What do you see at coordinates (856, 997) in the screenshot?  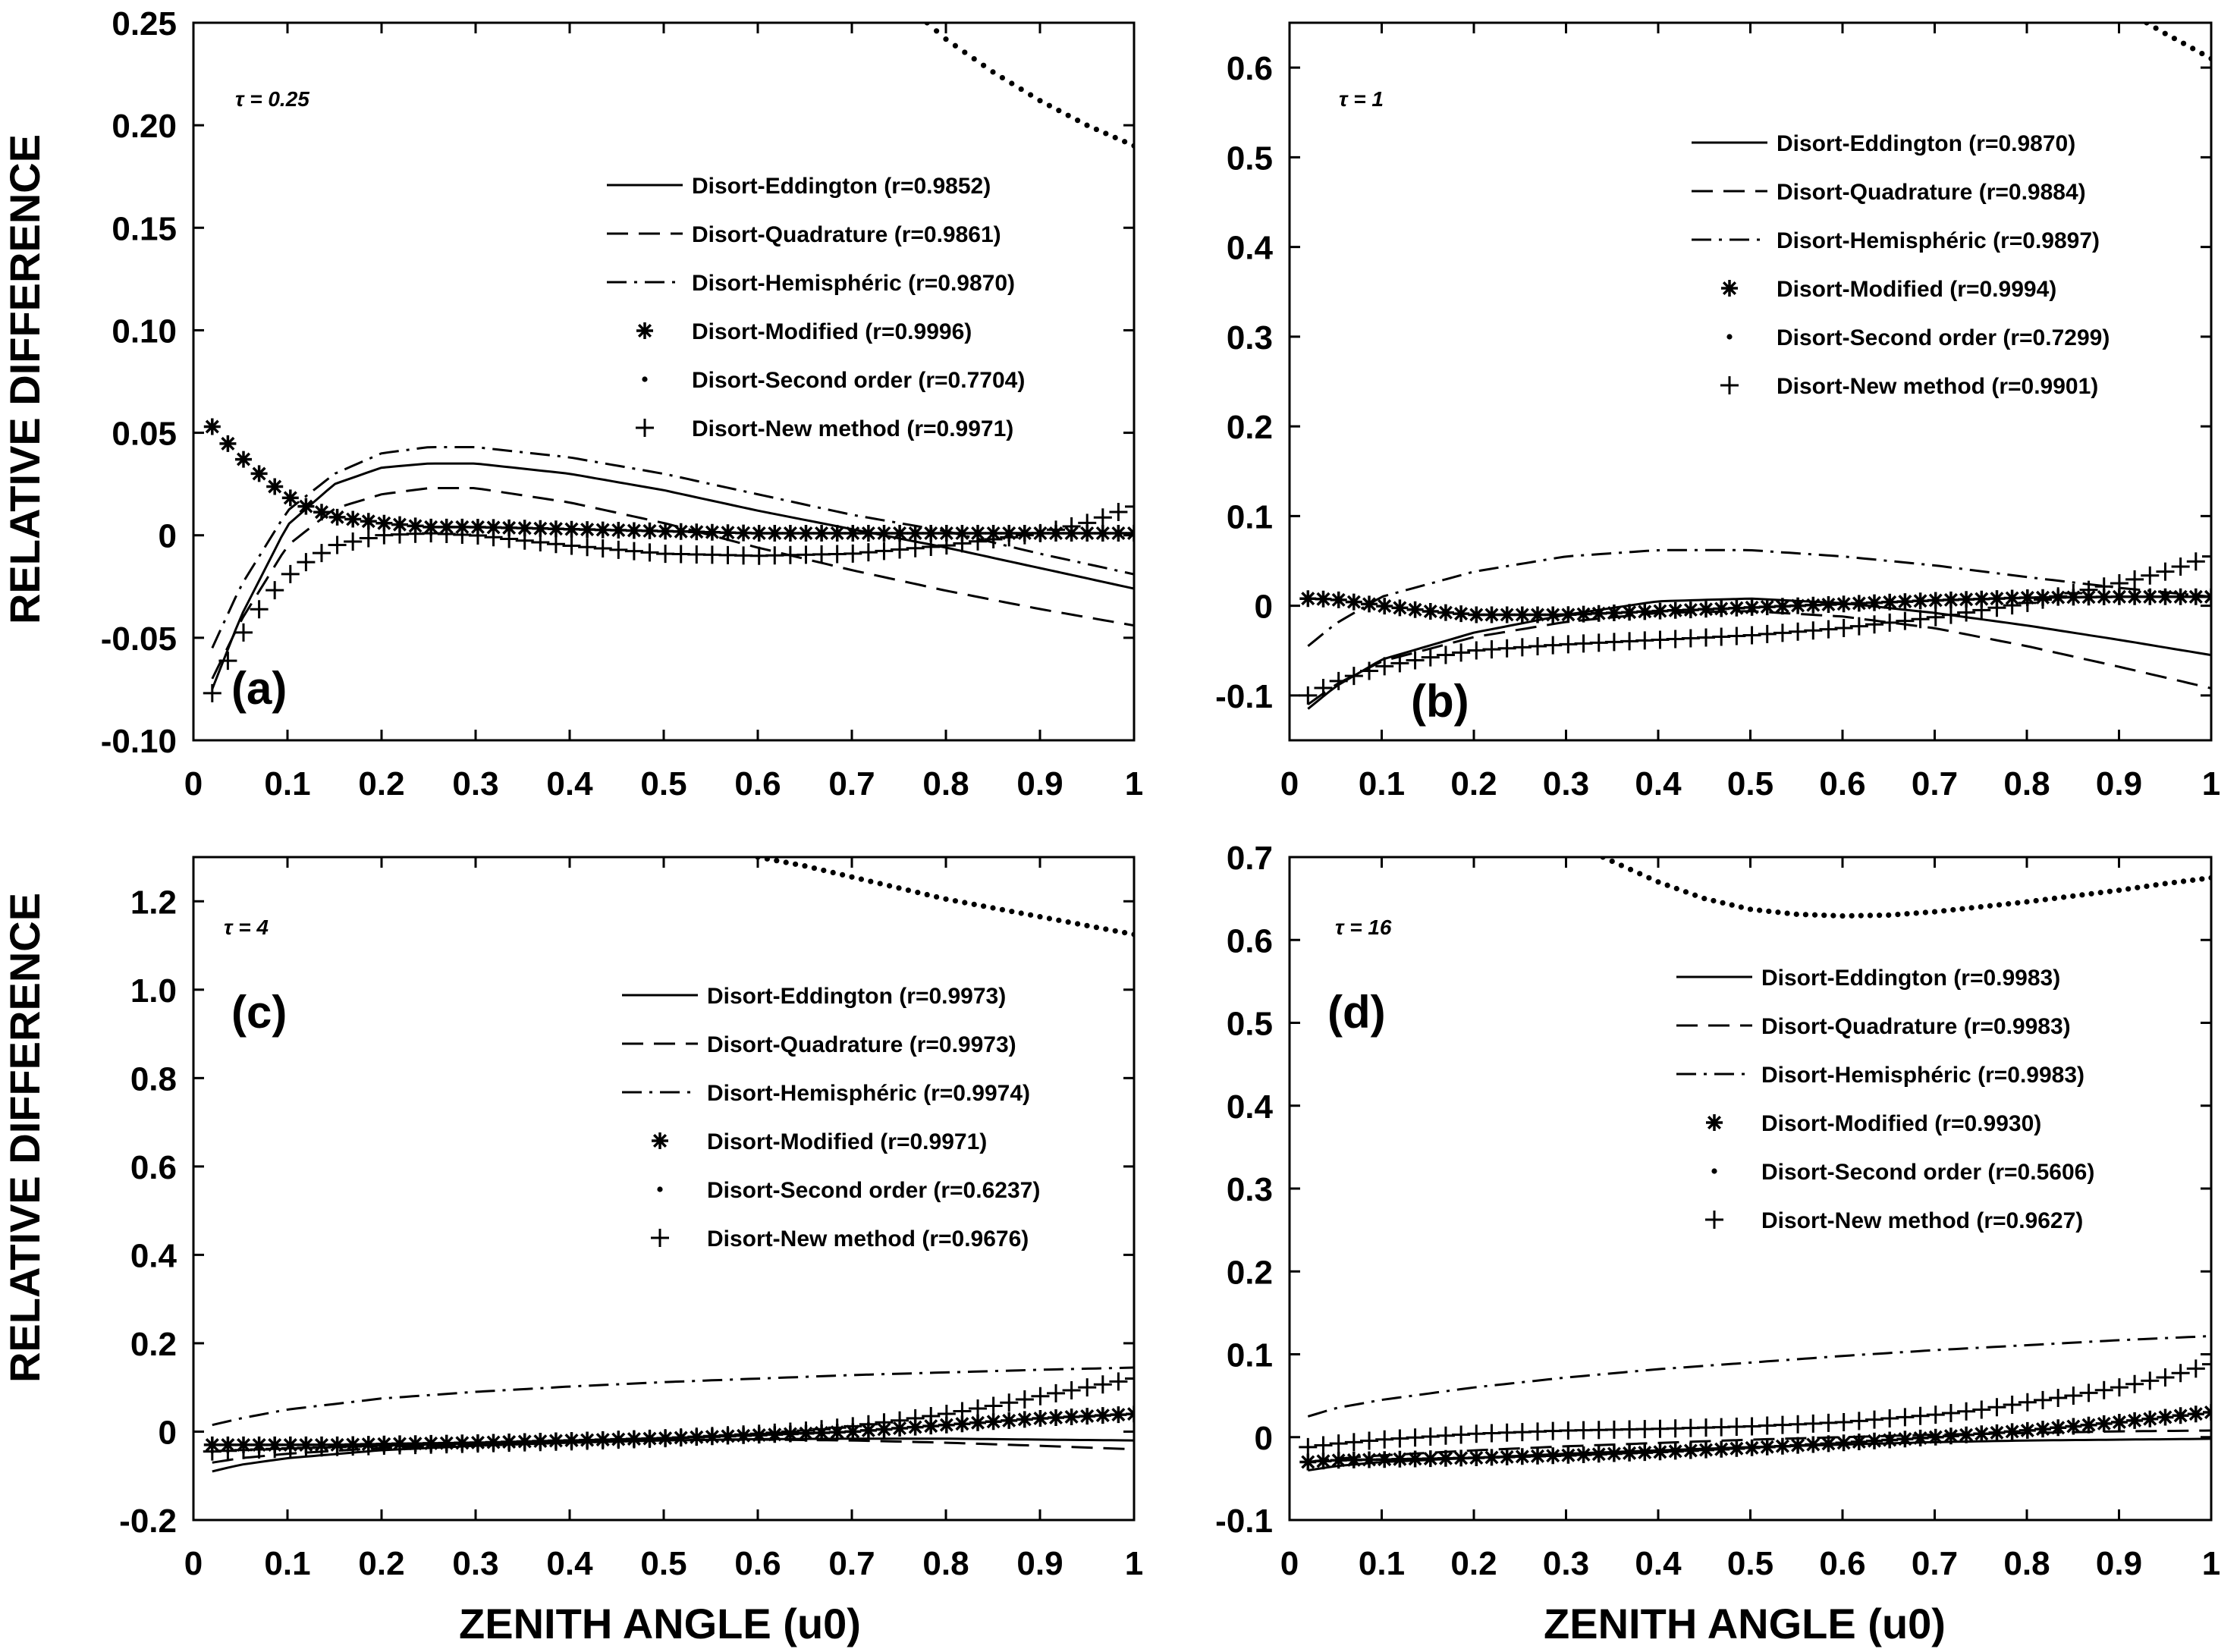 I see `legend-entry: Disort-Eddington (r=0.9973)` at bounding box center [856, 997].